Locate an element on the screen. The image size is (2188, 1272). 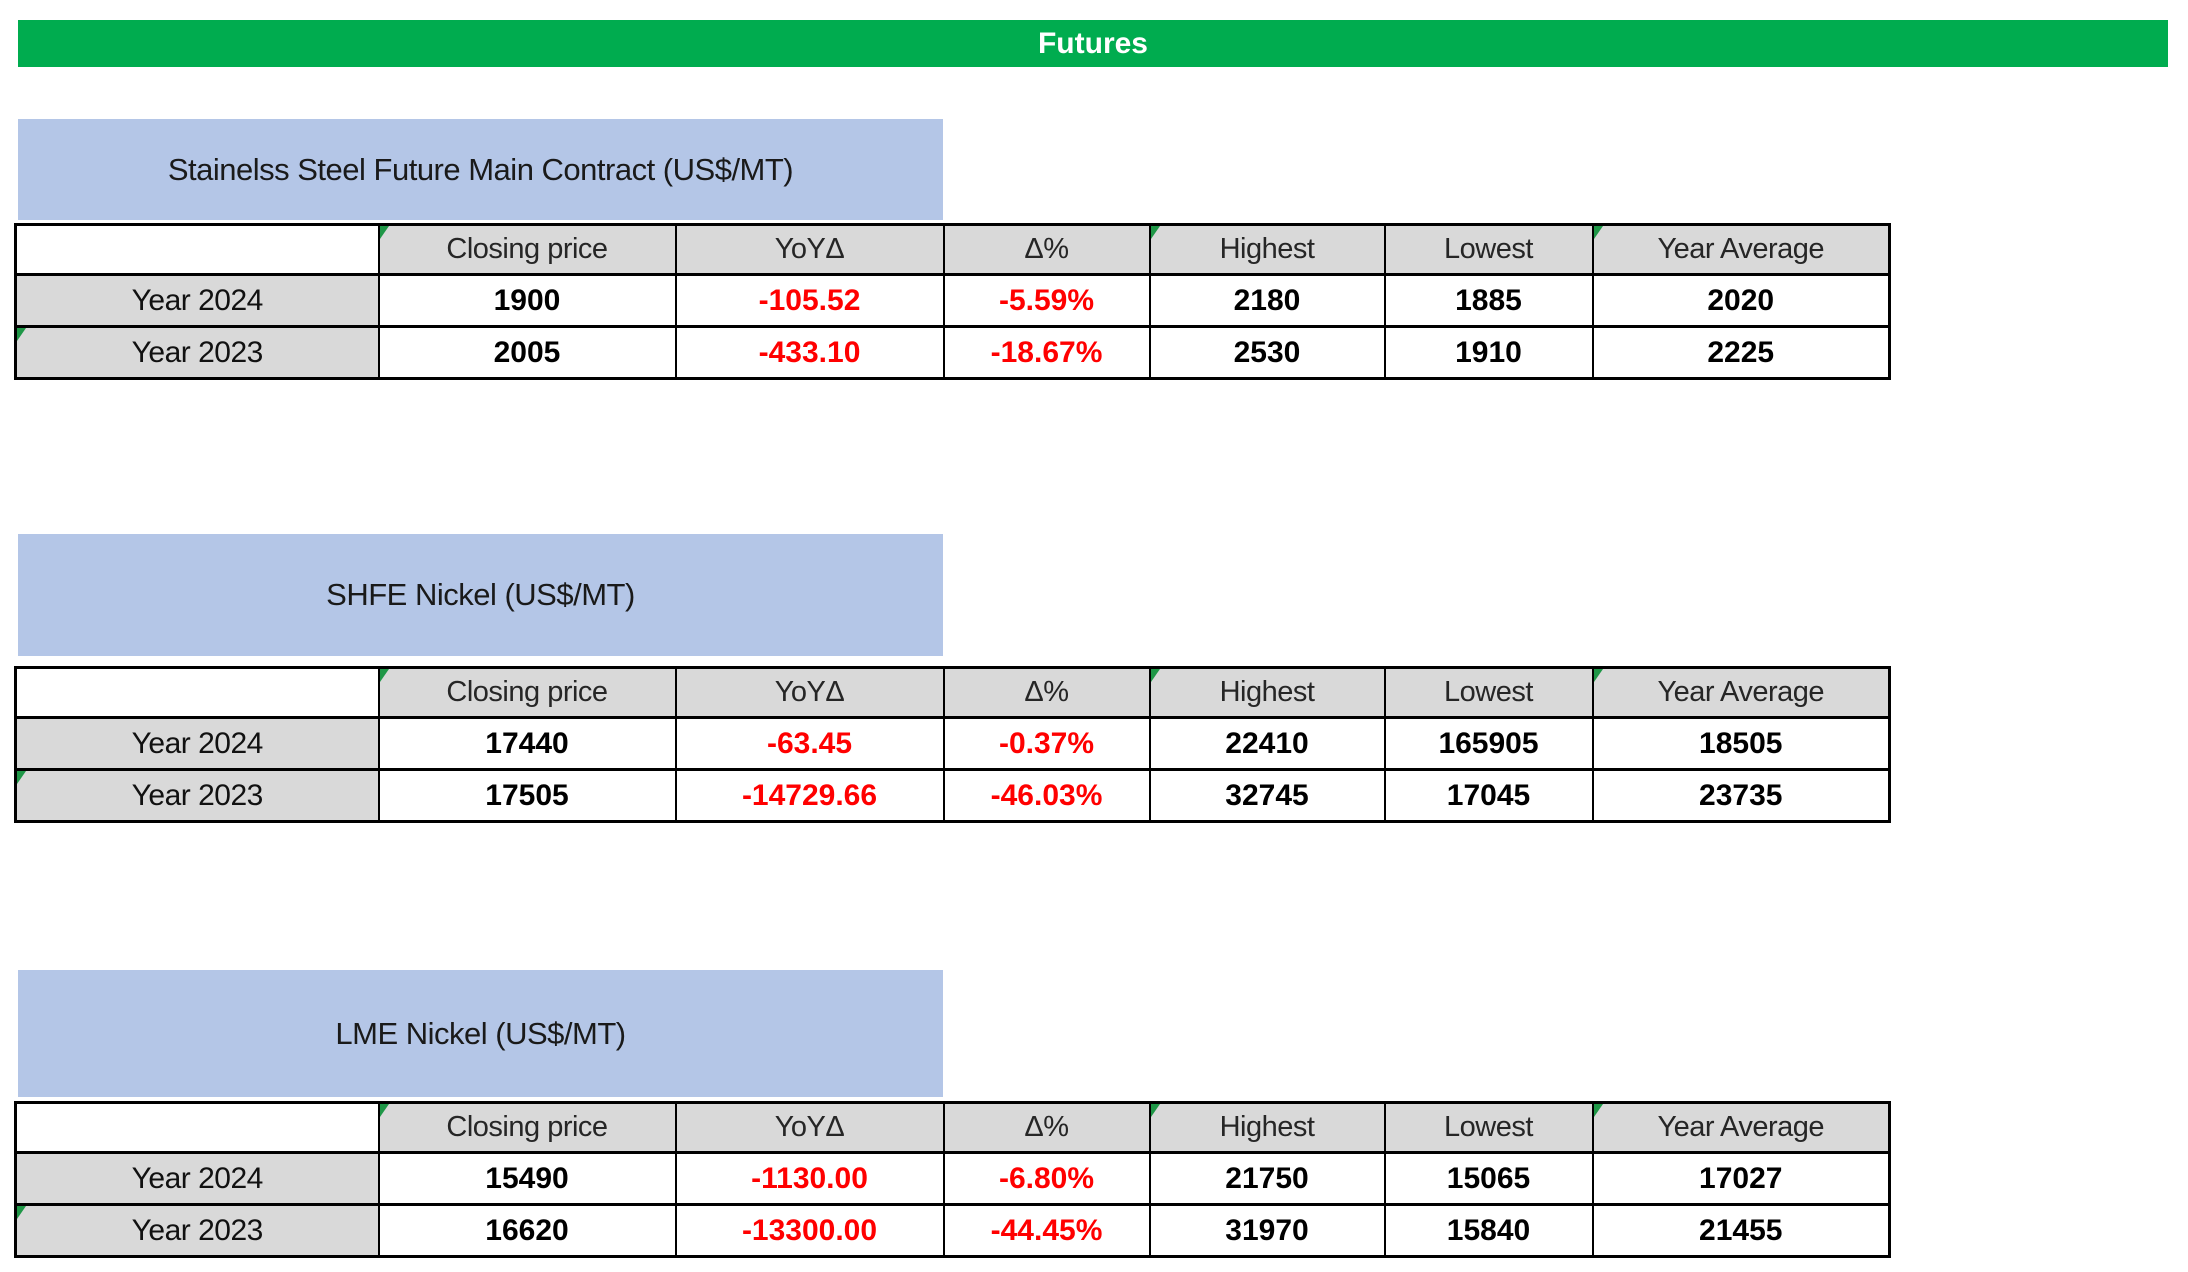
value-cell: 165905 is located at coordinates (1488, 743).